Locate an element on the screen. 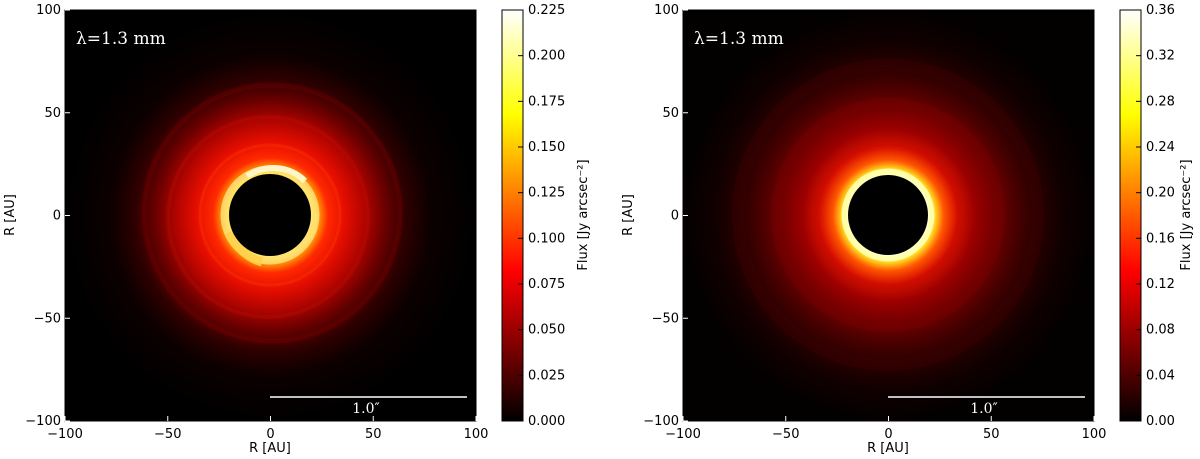 This screenshot has height=459, width=1200. colorbar-tick-label: 0.12 is located at coordinates (1160, 284).